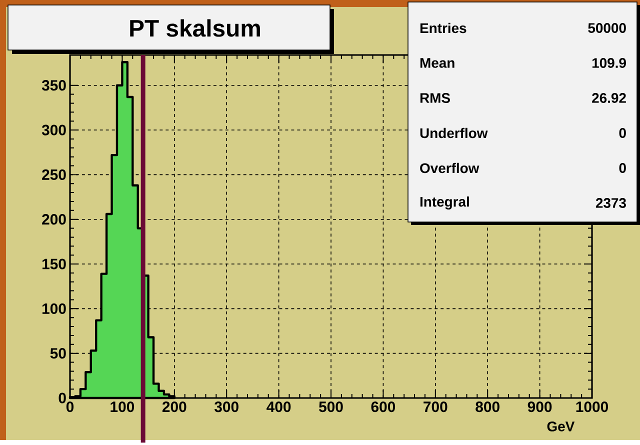 The image size is (640, 445). I want to click on x-tick-label: 400, so click(278, 407).